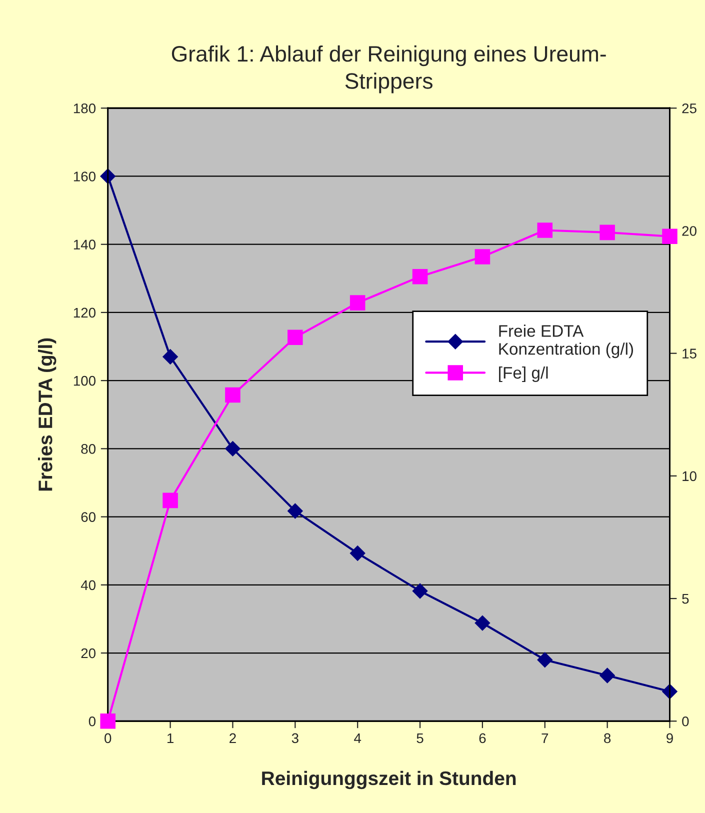 The height and width of the screenshot is (813, 705). I want to click on y-tick-label: 80, so click(88, 449).